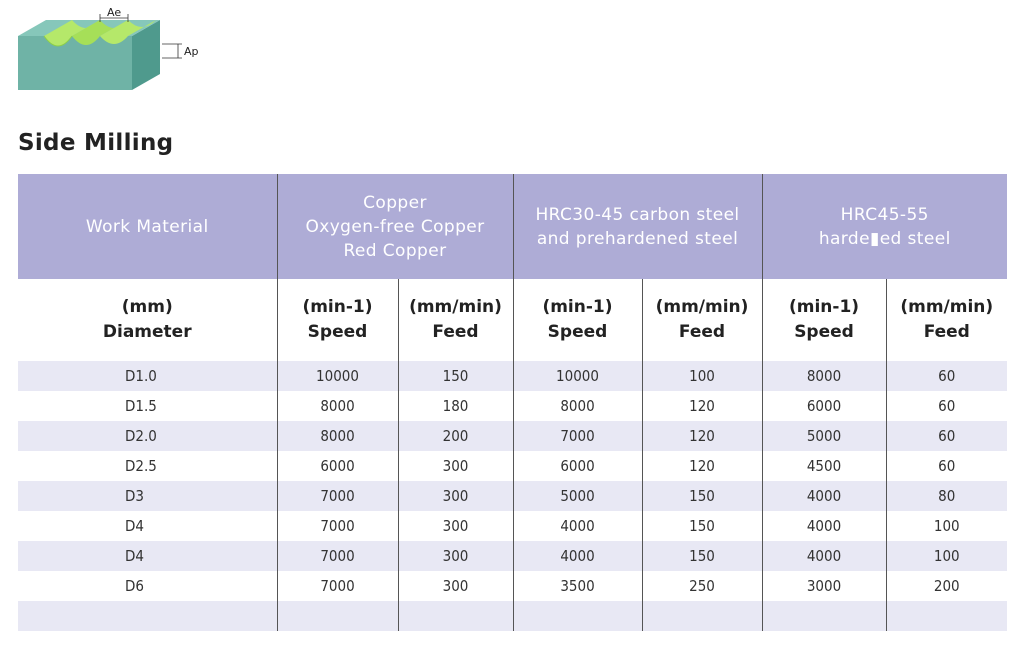  What do you see at coordinates (395, 202) in the screenshot?
I see `header-copper-line-1: Copper` at bounding box center [395, 202].